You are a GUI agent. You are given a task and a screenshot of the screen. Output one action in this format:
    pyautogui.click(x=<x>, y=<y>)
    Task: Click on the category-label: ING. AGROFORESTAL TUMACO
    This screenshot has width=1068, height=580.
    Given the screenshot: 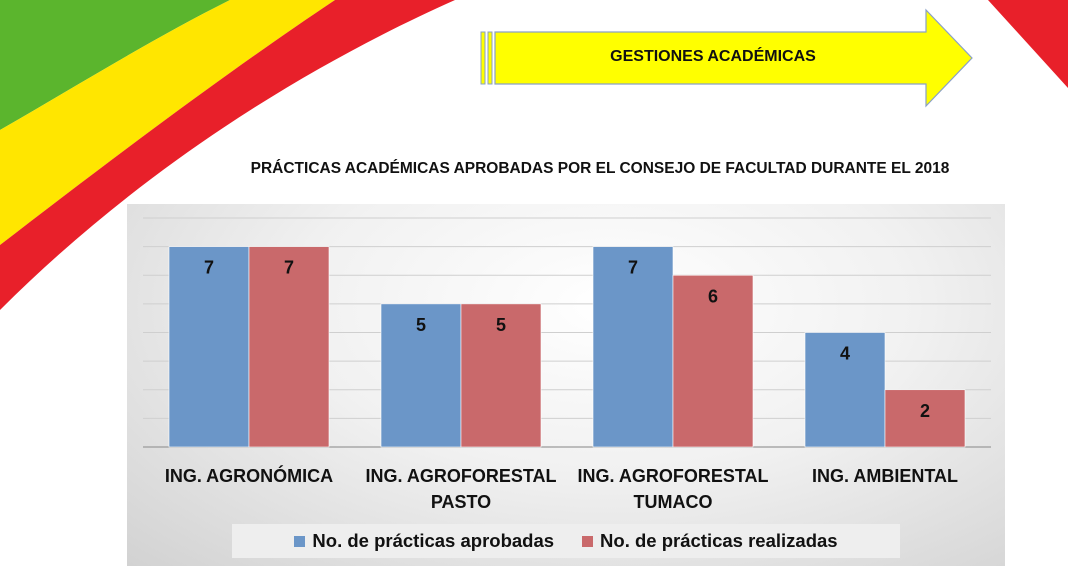 What is the action you would take?
    pyautogui.click(x=673, y=489)
    